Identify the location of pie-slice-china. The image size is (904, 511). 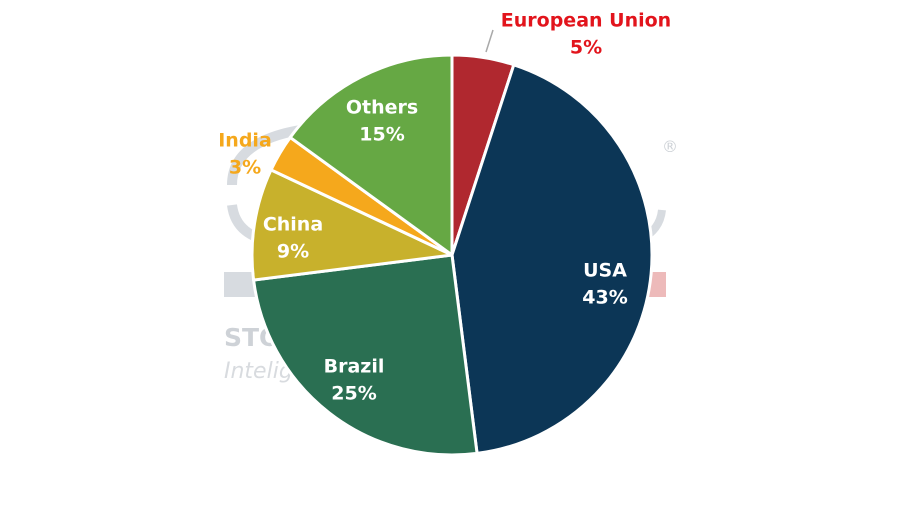
(352, 225).